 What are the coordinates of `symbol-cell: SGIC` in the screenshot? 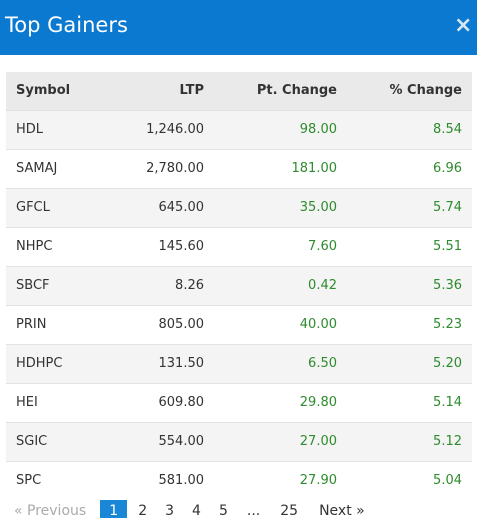 It's located at (32, 441).